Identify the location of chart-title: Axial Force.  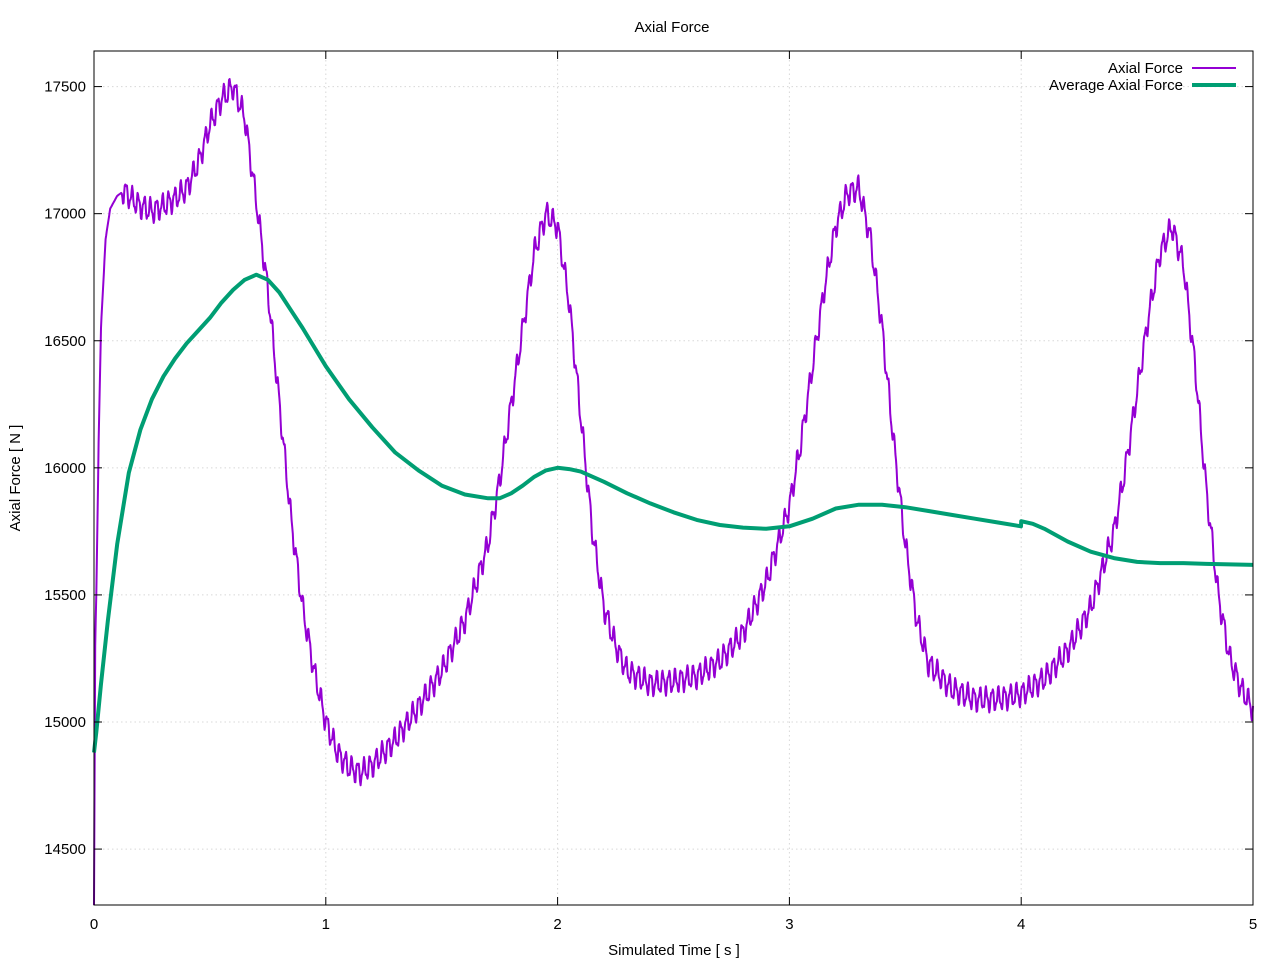
(671, 27).